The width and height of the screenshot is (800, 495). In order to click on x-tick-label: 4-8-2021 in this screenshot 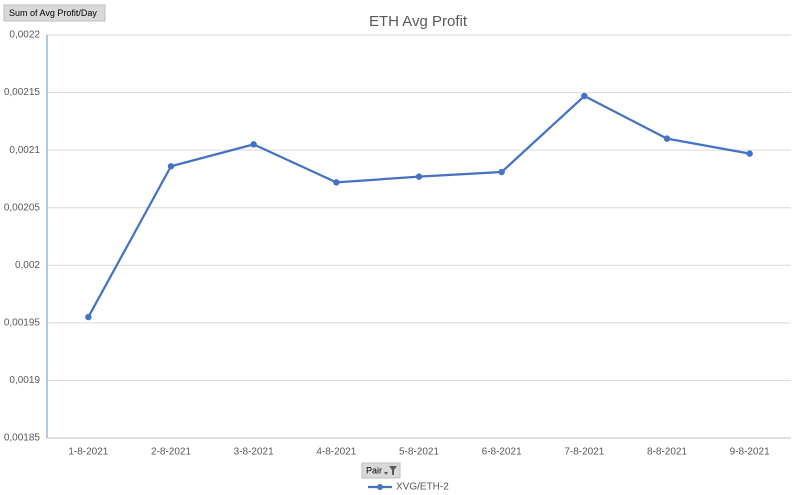, I will do `click(336, 452)`.